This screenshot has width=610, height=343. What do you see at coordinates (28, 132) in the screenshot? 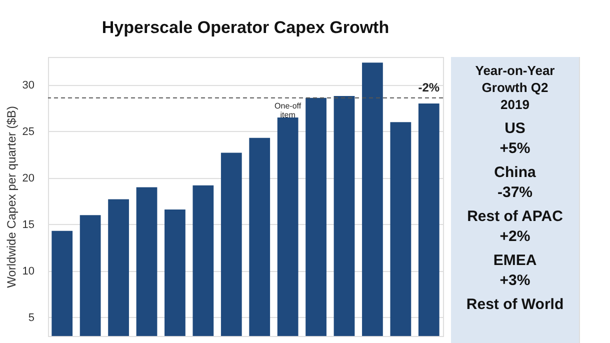
I see `y-tick-label: 25` at bounding box center [28, 132].